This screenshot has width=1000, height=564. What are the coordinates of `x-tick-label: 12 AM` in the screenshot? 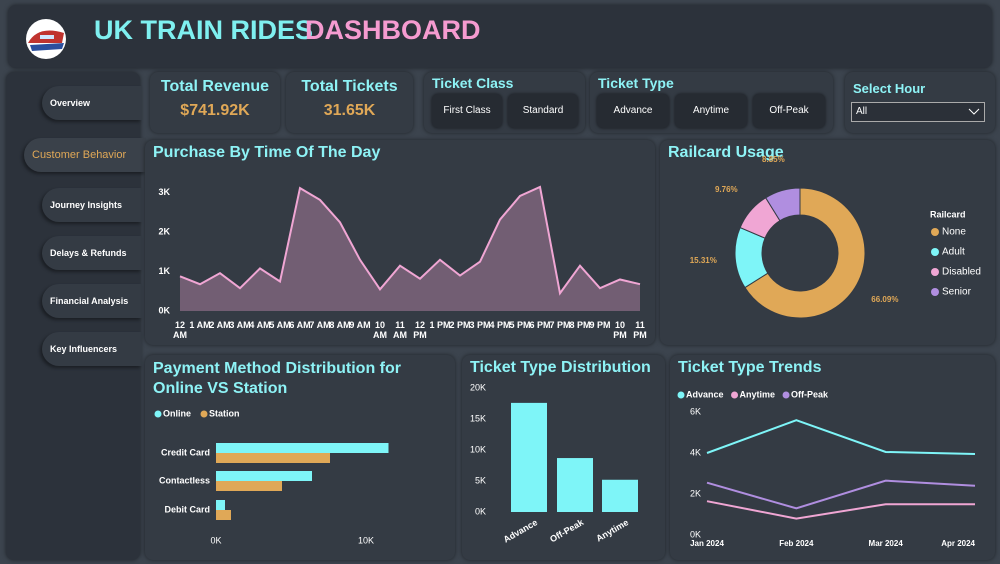 It's located at (180, 330).